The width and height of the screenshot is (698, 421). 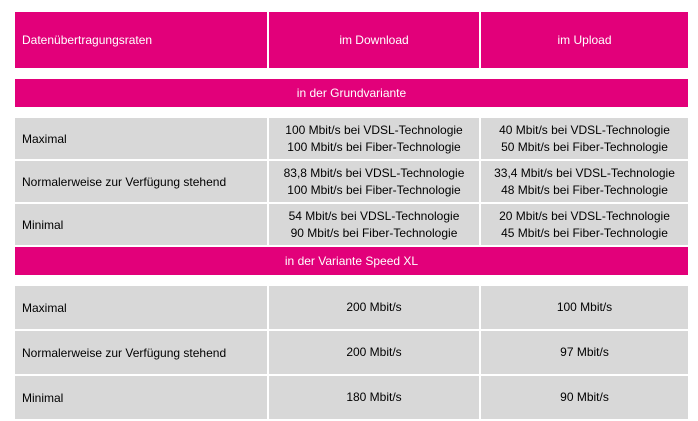 I want to click on cell-line: 50 Mbit/s bei Fiber-Technologie, so click(x=584, y=146).